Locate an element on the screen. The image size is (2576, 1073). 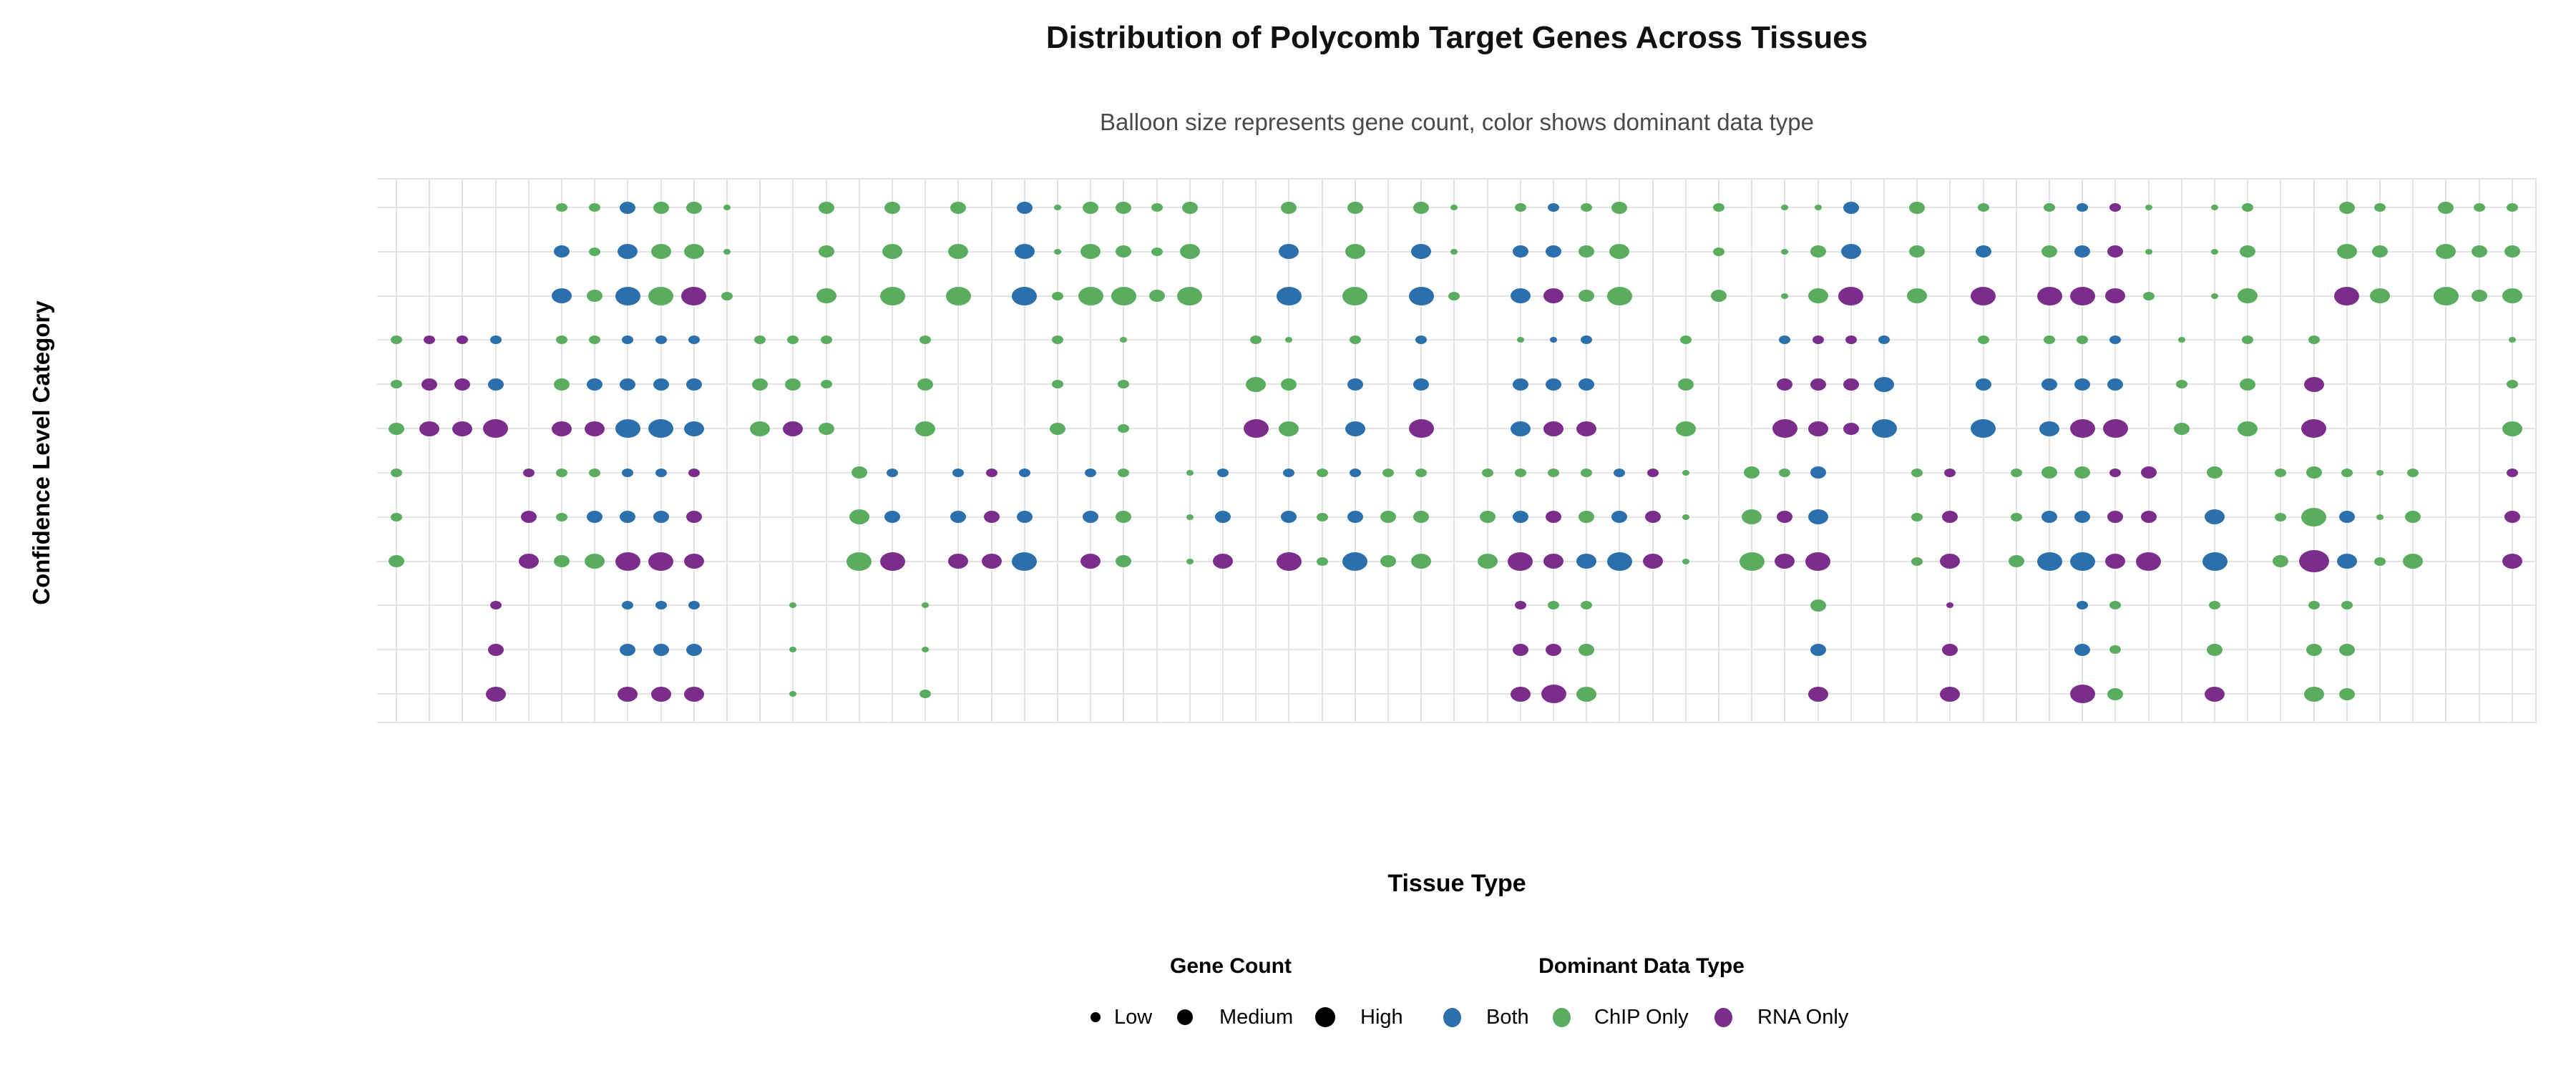
size-legend-label-medium: Medium is located at coordinates (1256, 1017).